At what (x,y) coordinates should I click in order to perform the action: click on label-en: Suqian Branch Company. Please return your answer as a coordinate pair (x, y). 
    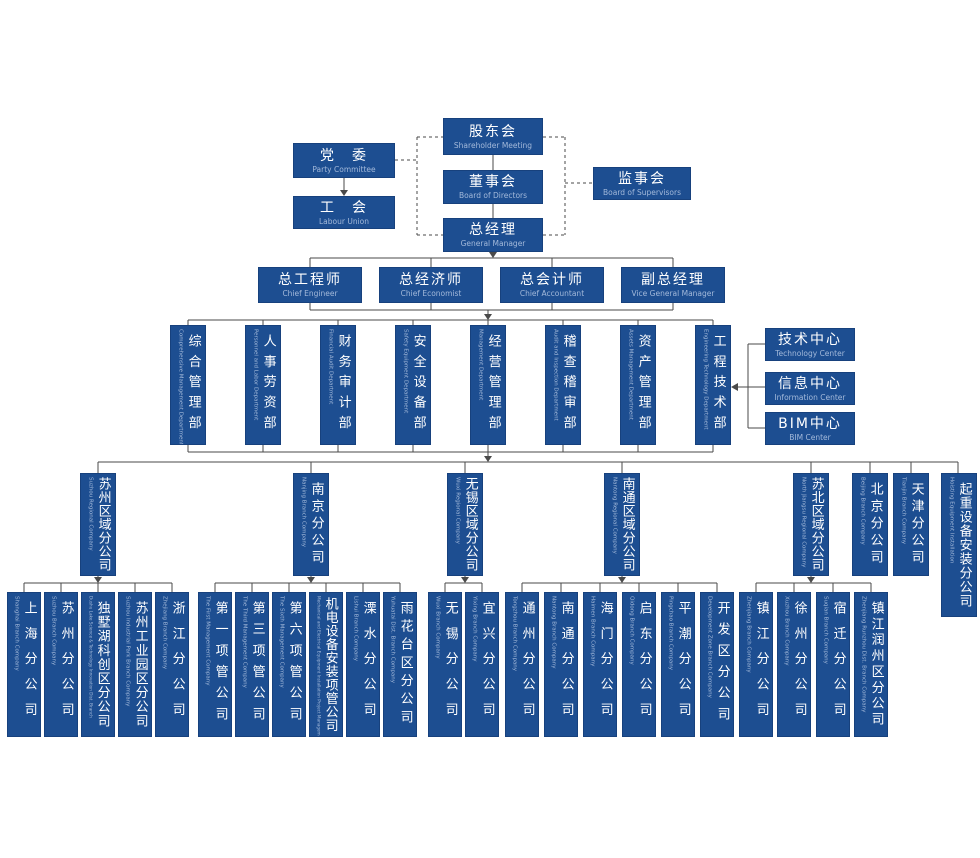
    Looking at the image, I should click on (825, 630).